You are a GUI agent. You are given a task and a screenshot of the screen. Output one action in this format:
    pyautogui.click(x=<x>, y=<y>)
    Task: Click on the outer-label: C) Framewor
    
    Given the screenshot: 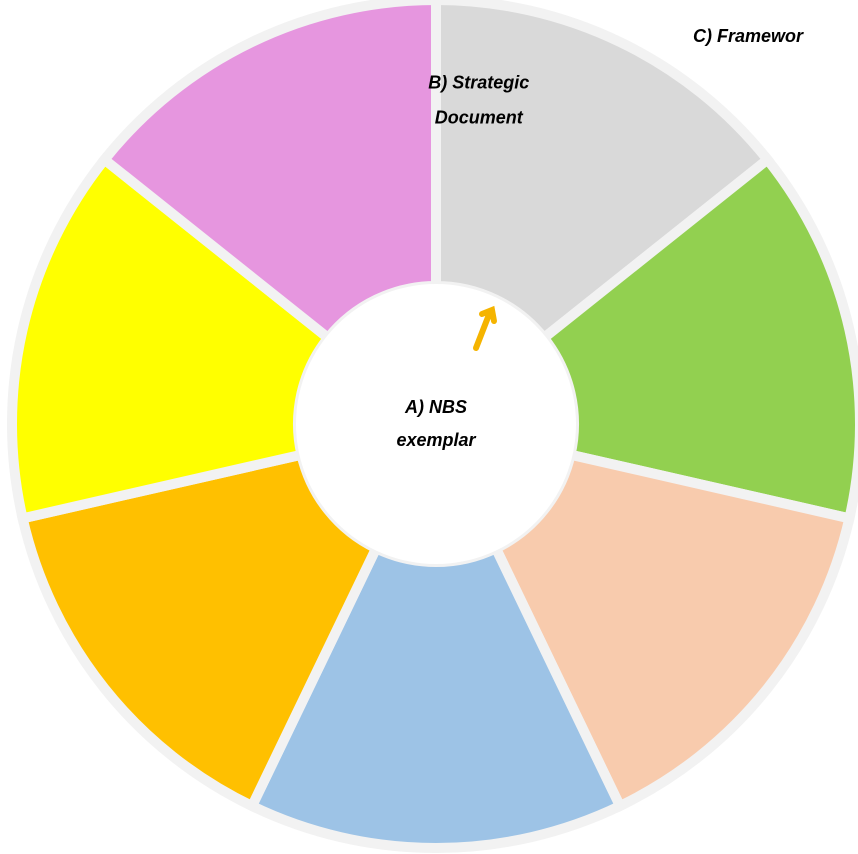 What is the action you would take?
    pyautogui.click(x=748, y=36)
    